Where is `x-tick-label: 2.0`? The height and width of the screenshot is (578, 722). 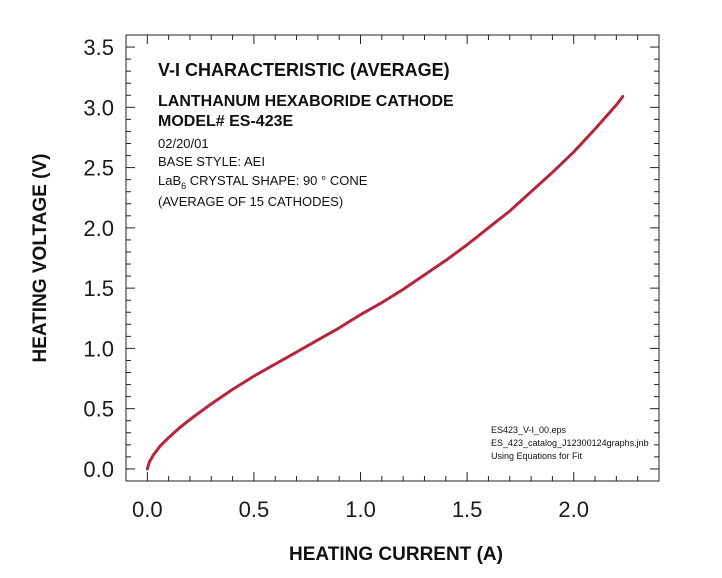
x-tick-label: 2.0 is located at coordinates (573, 509).